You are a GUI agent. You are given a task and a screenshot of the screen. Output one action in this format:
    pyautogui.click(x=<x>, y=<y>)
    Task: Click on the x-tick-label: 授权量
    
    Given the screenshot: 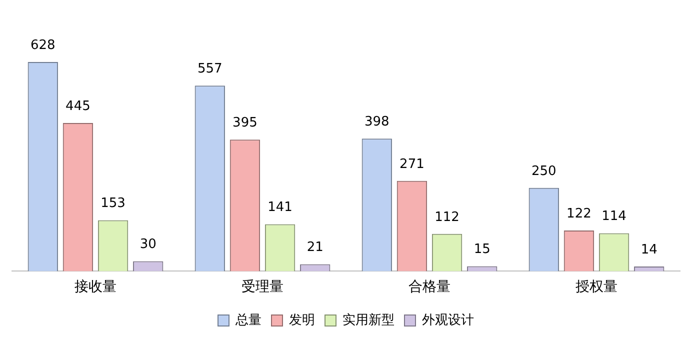 What is the action you would take?
    pyautogui.click(x=597, y=287)
    